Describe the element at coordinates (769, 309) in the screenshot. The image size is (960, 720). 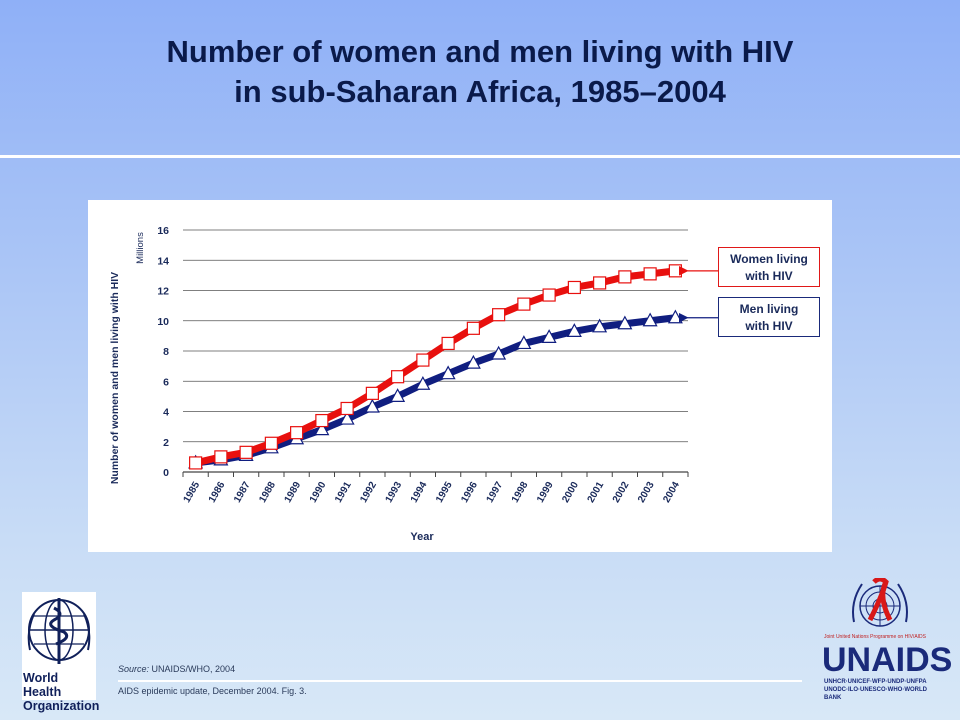
I see `legend-men-line1: Men living` at that location.